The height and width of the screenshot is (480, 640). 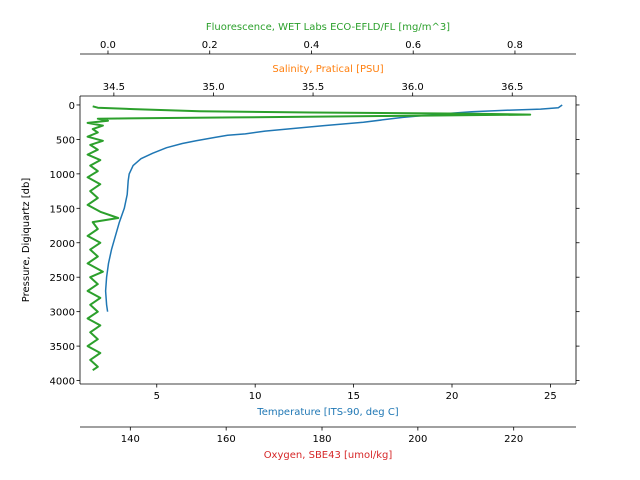 I want to click on y-tick-label: 500, so click(x=65, y=140).